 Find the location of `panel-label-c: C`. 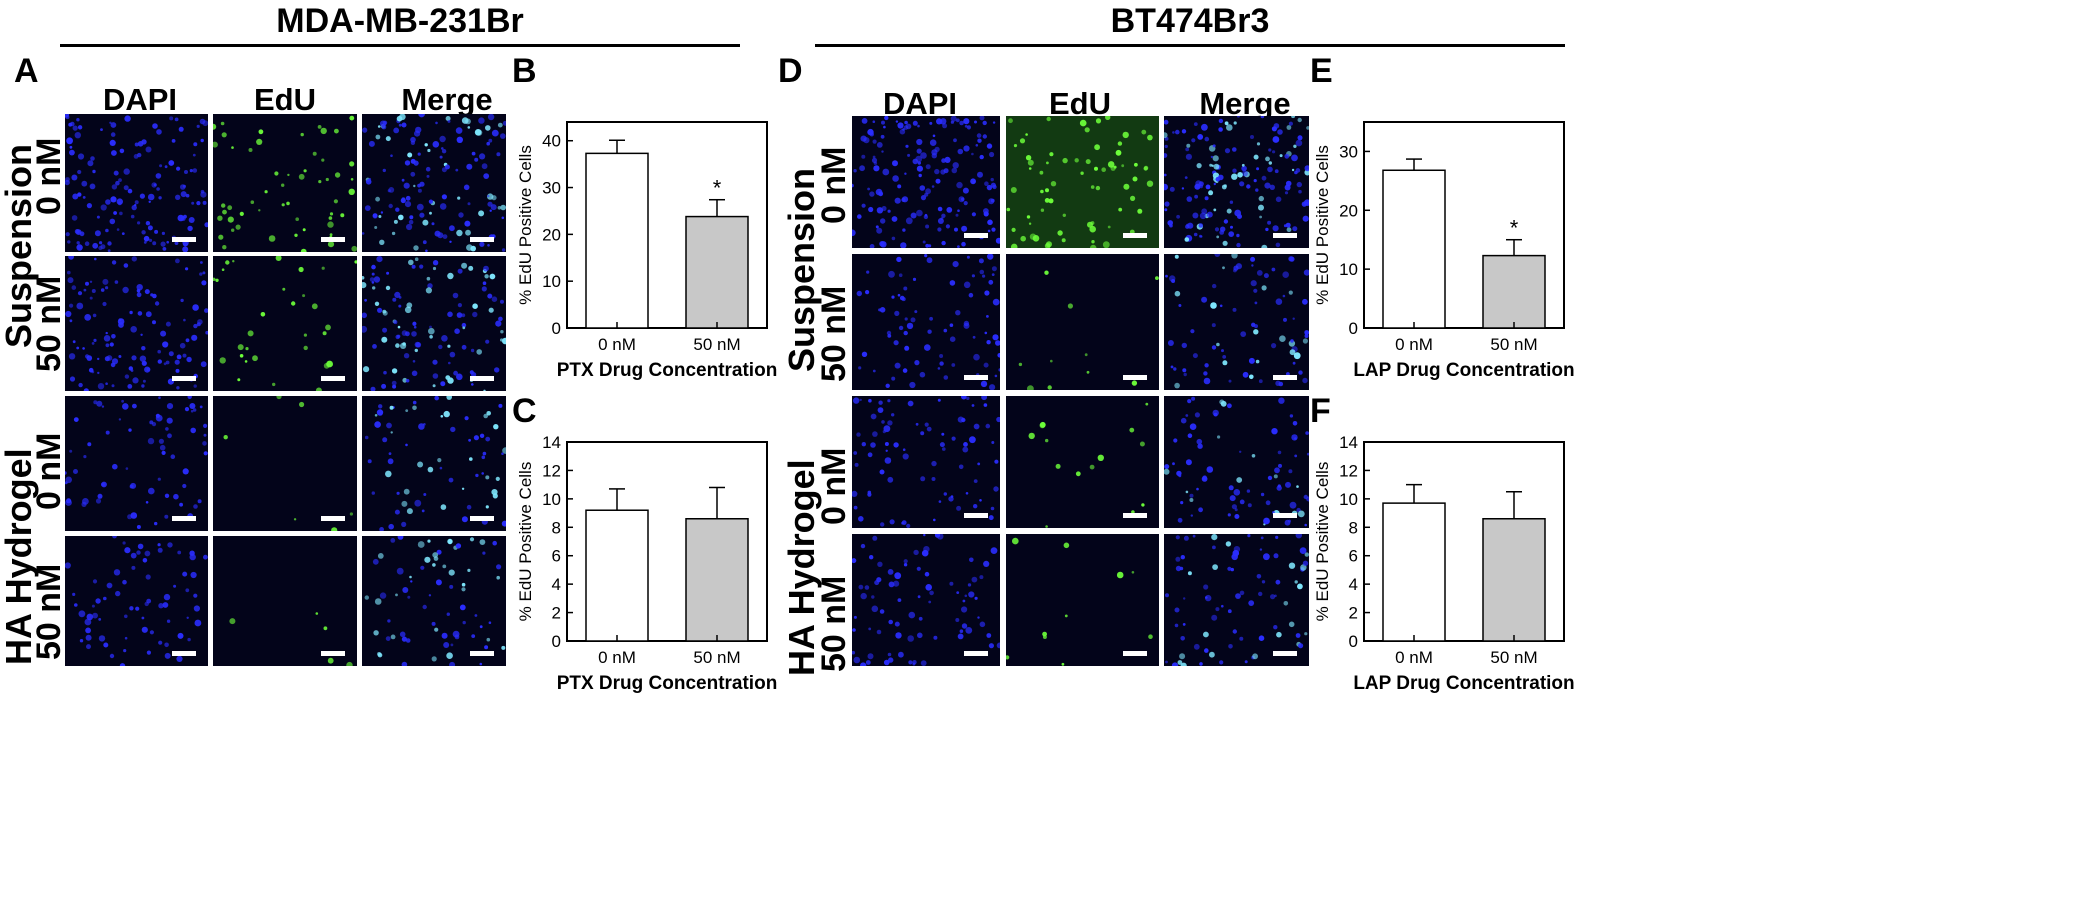

panel-label-c: C is located at coordinates (524, 411).